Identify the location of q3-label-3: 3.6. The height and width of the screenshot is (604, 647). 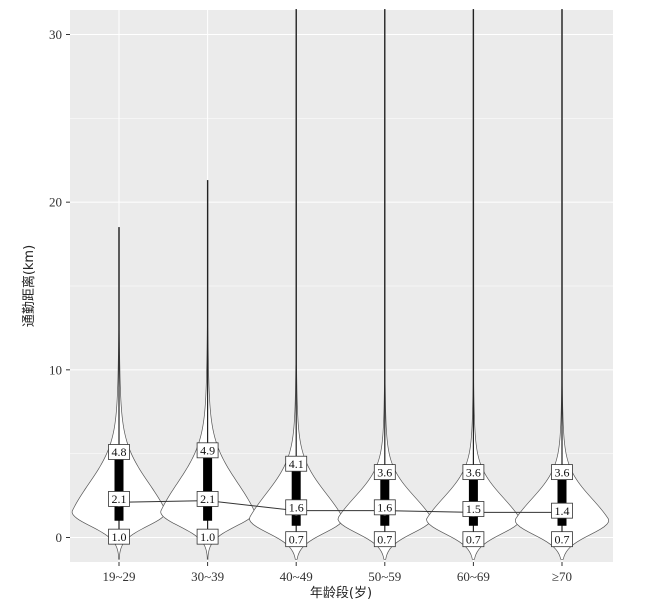
(384, 472).